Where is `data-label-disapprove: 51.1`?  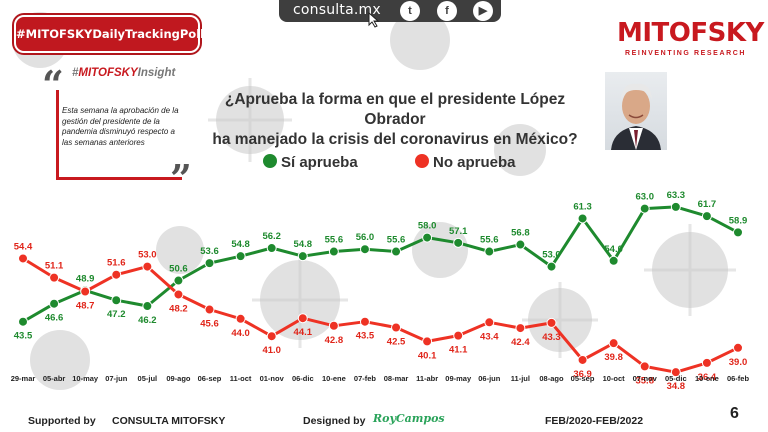
data-label-disapprove: 51.1 is located at coordinates (54, 266).